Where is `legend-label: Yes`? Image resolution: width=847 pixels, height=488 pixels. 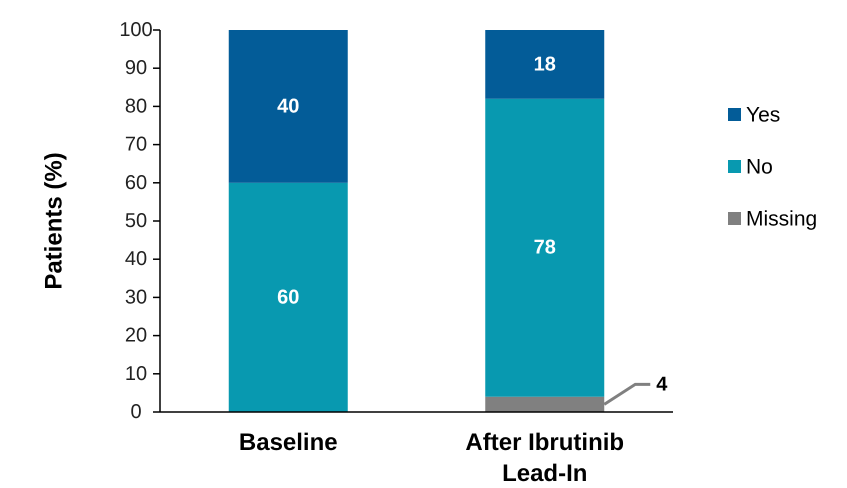 legend-label: Yes is located at coordinates (763, 115).